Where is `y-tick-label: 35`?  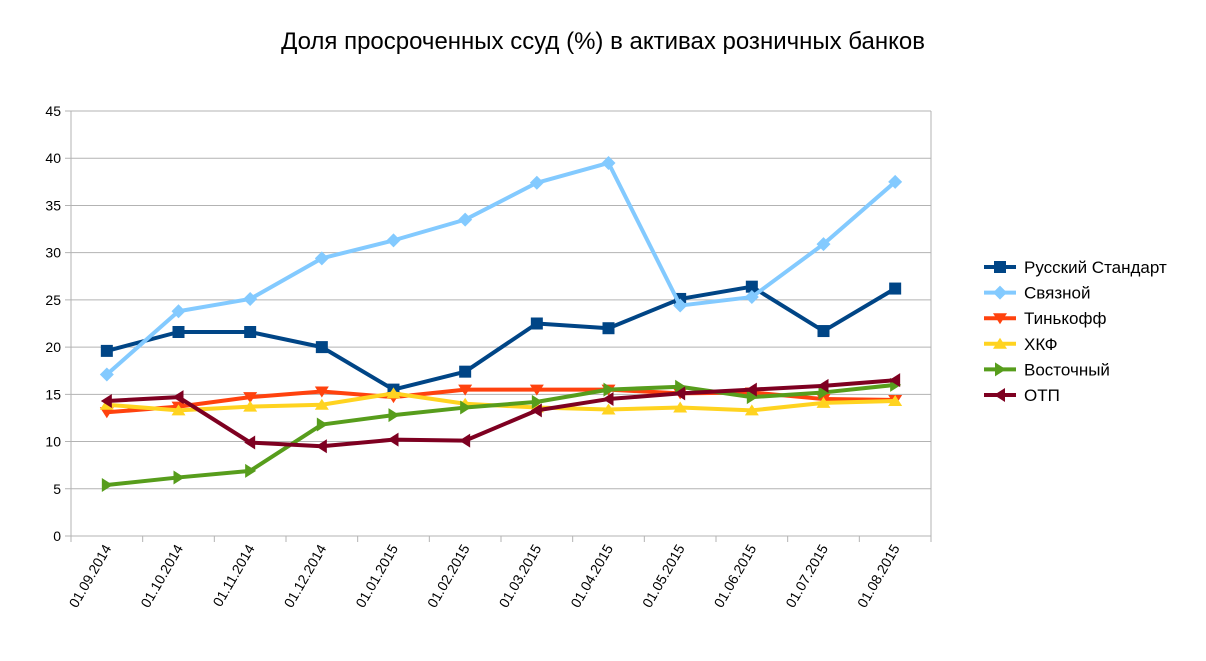 y-tick-label: 35 is located at coordinates (53, 205).